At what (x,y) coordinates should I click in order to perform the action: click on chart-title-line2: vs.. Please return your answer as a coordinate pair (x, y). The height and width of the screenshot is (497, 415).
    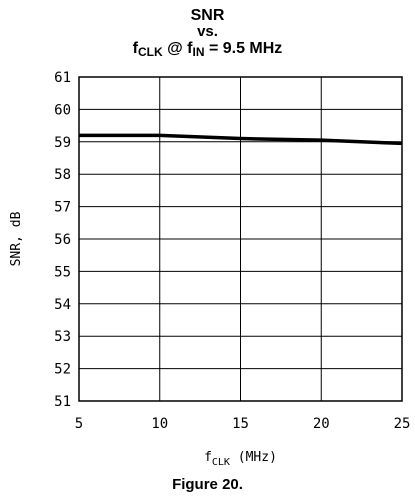
    Looking at the image, I should click on (207, 31).